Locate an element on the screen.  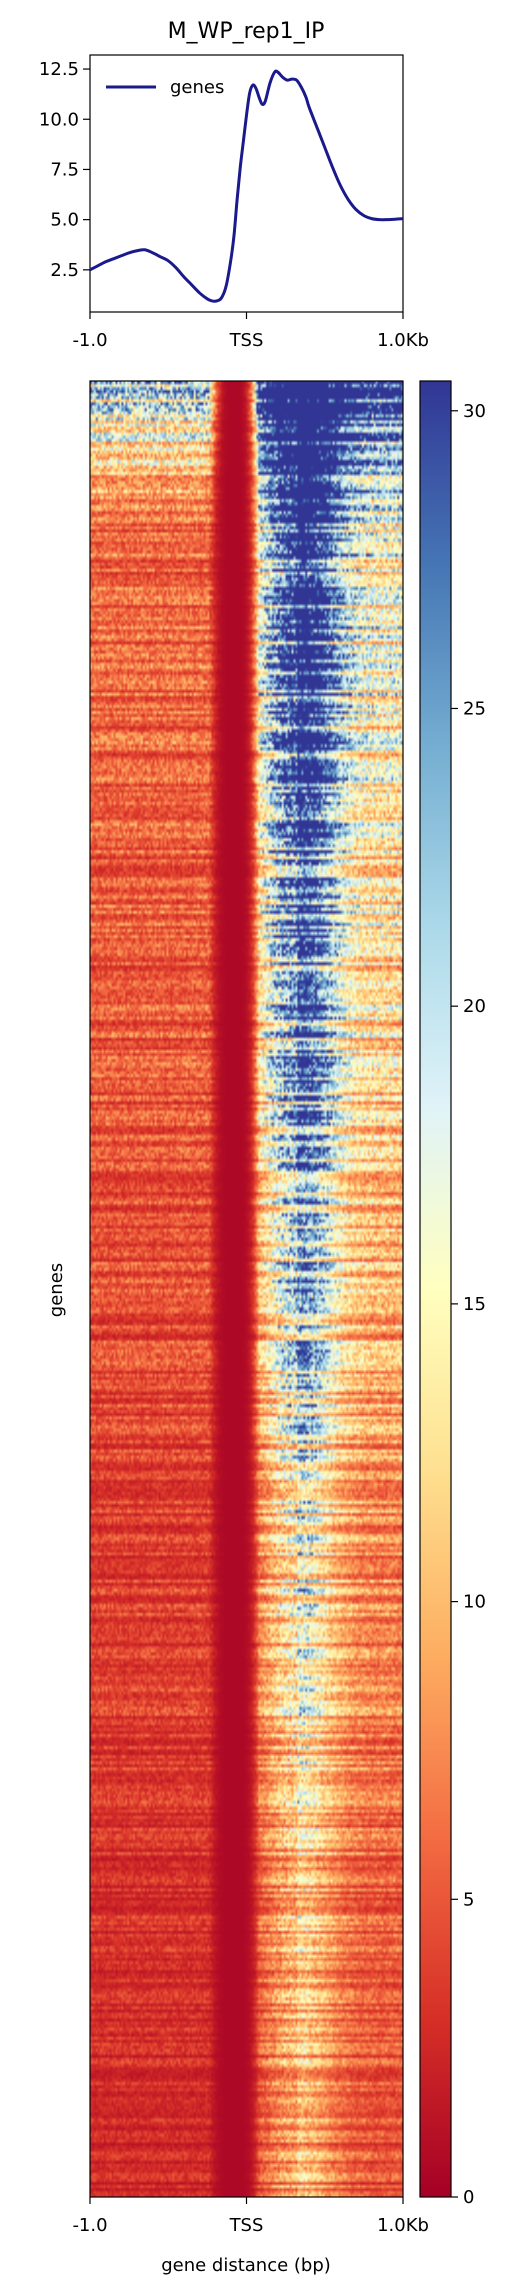
colorbar-tick-label: 0 is located at coordinates (468, 2197).